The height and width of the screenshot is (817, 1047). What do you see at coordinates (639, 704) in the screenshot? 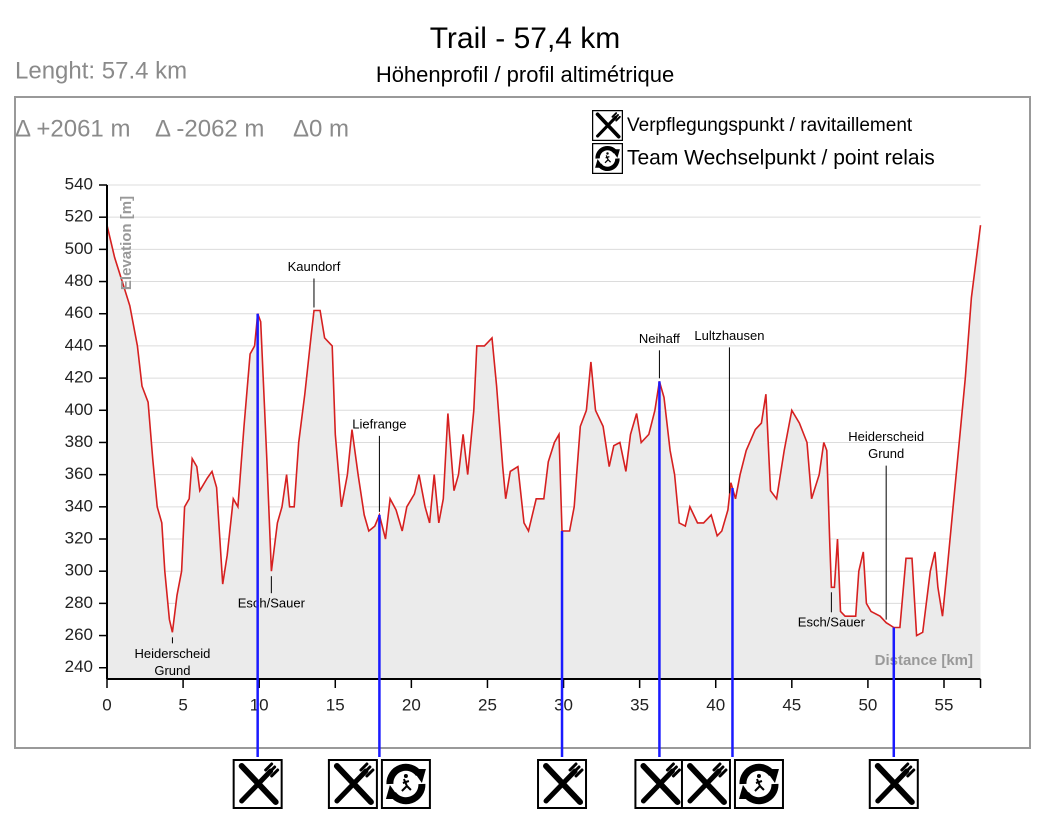
I see `x-tick-label: 35` at bounding box center [639, 704].